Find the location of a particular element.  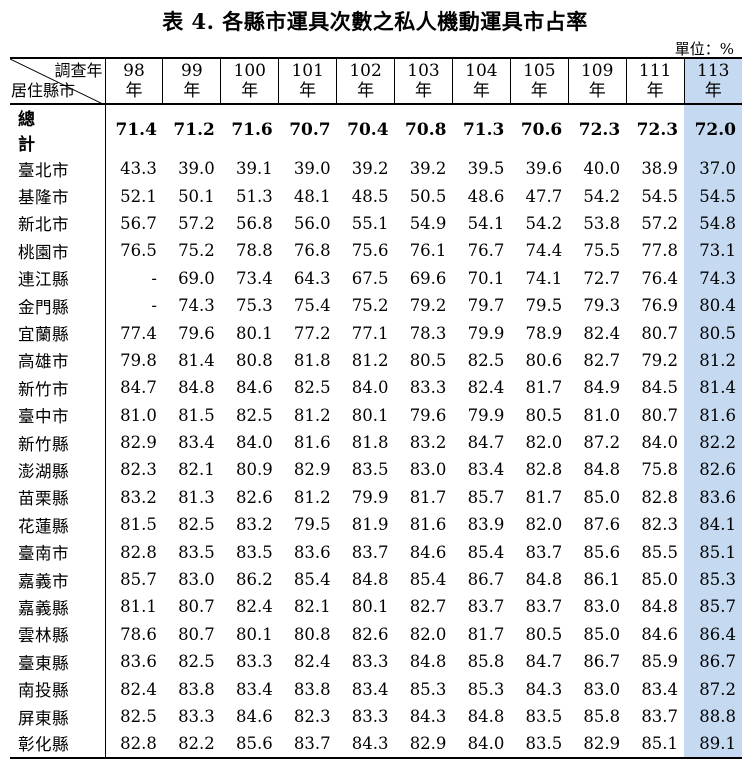

value-cell: 76.5 is located at coordinates (138, 251).